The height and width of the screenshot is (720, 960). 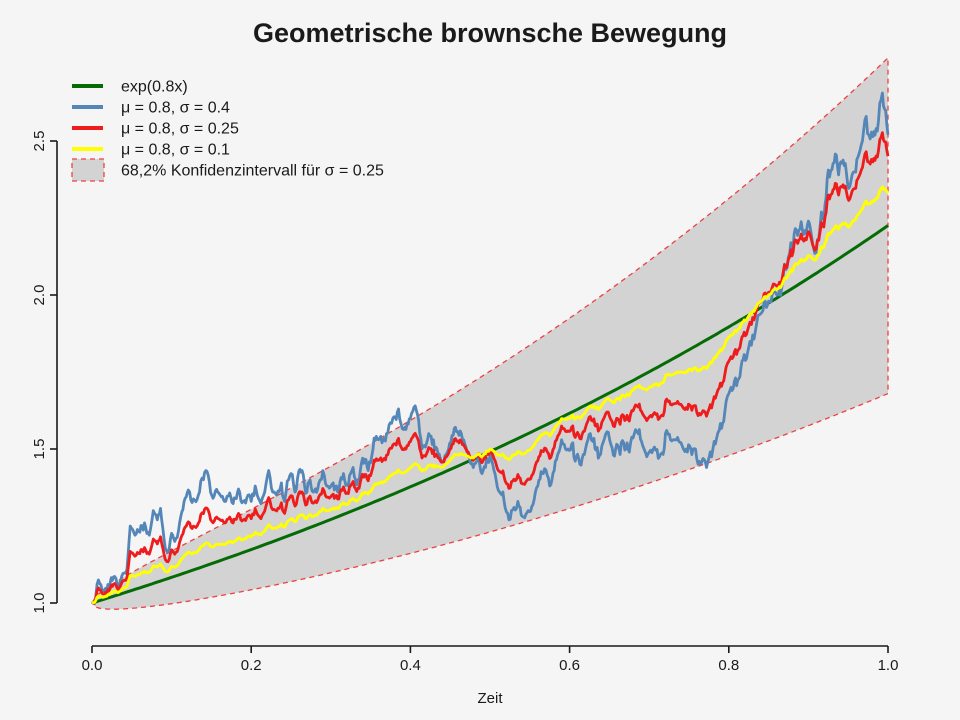 I want to click on legend-item-gbm-sigma-0.1: μ = 0.8, σ = 0.1, so click(x=151, y=150).